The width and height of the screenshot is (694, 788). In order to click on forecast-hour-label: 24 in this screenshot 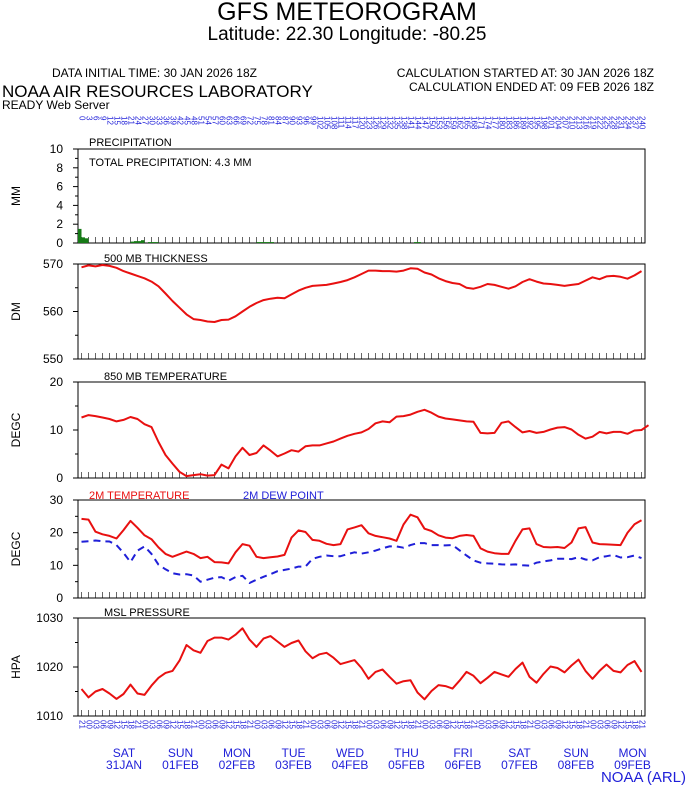, I will do `click(138, 120)`.